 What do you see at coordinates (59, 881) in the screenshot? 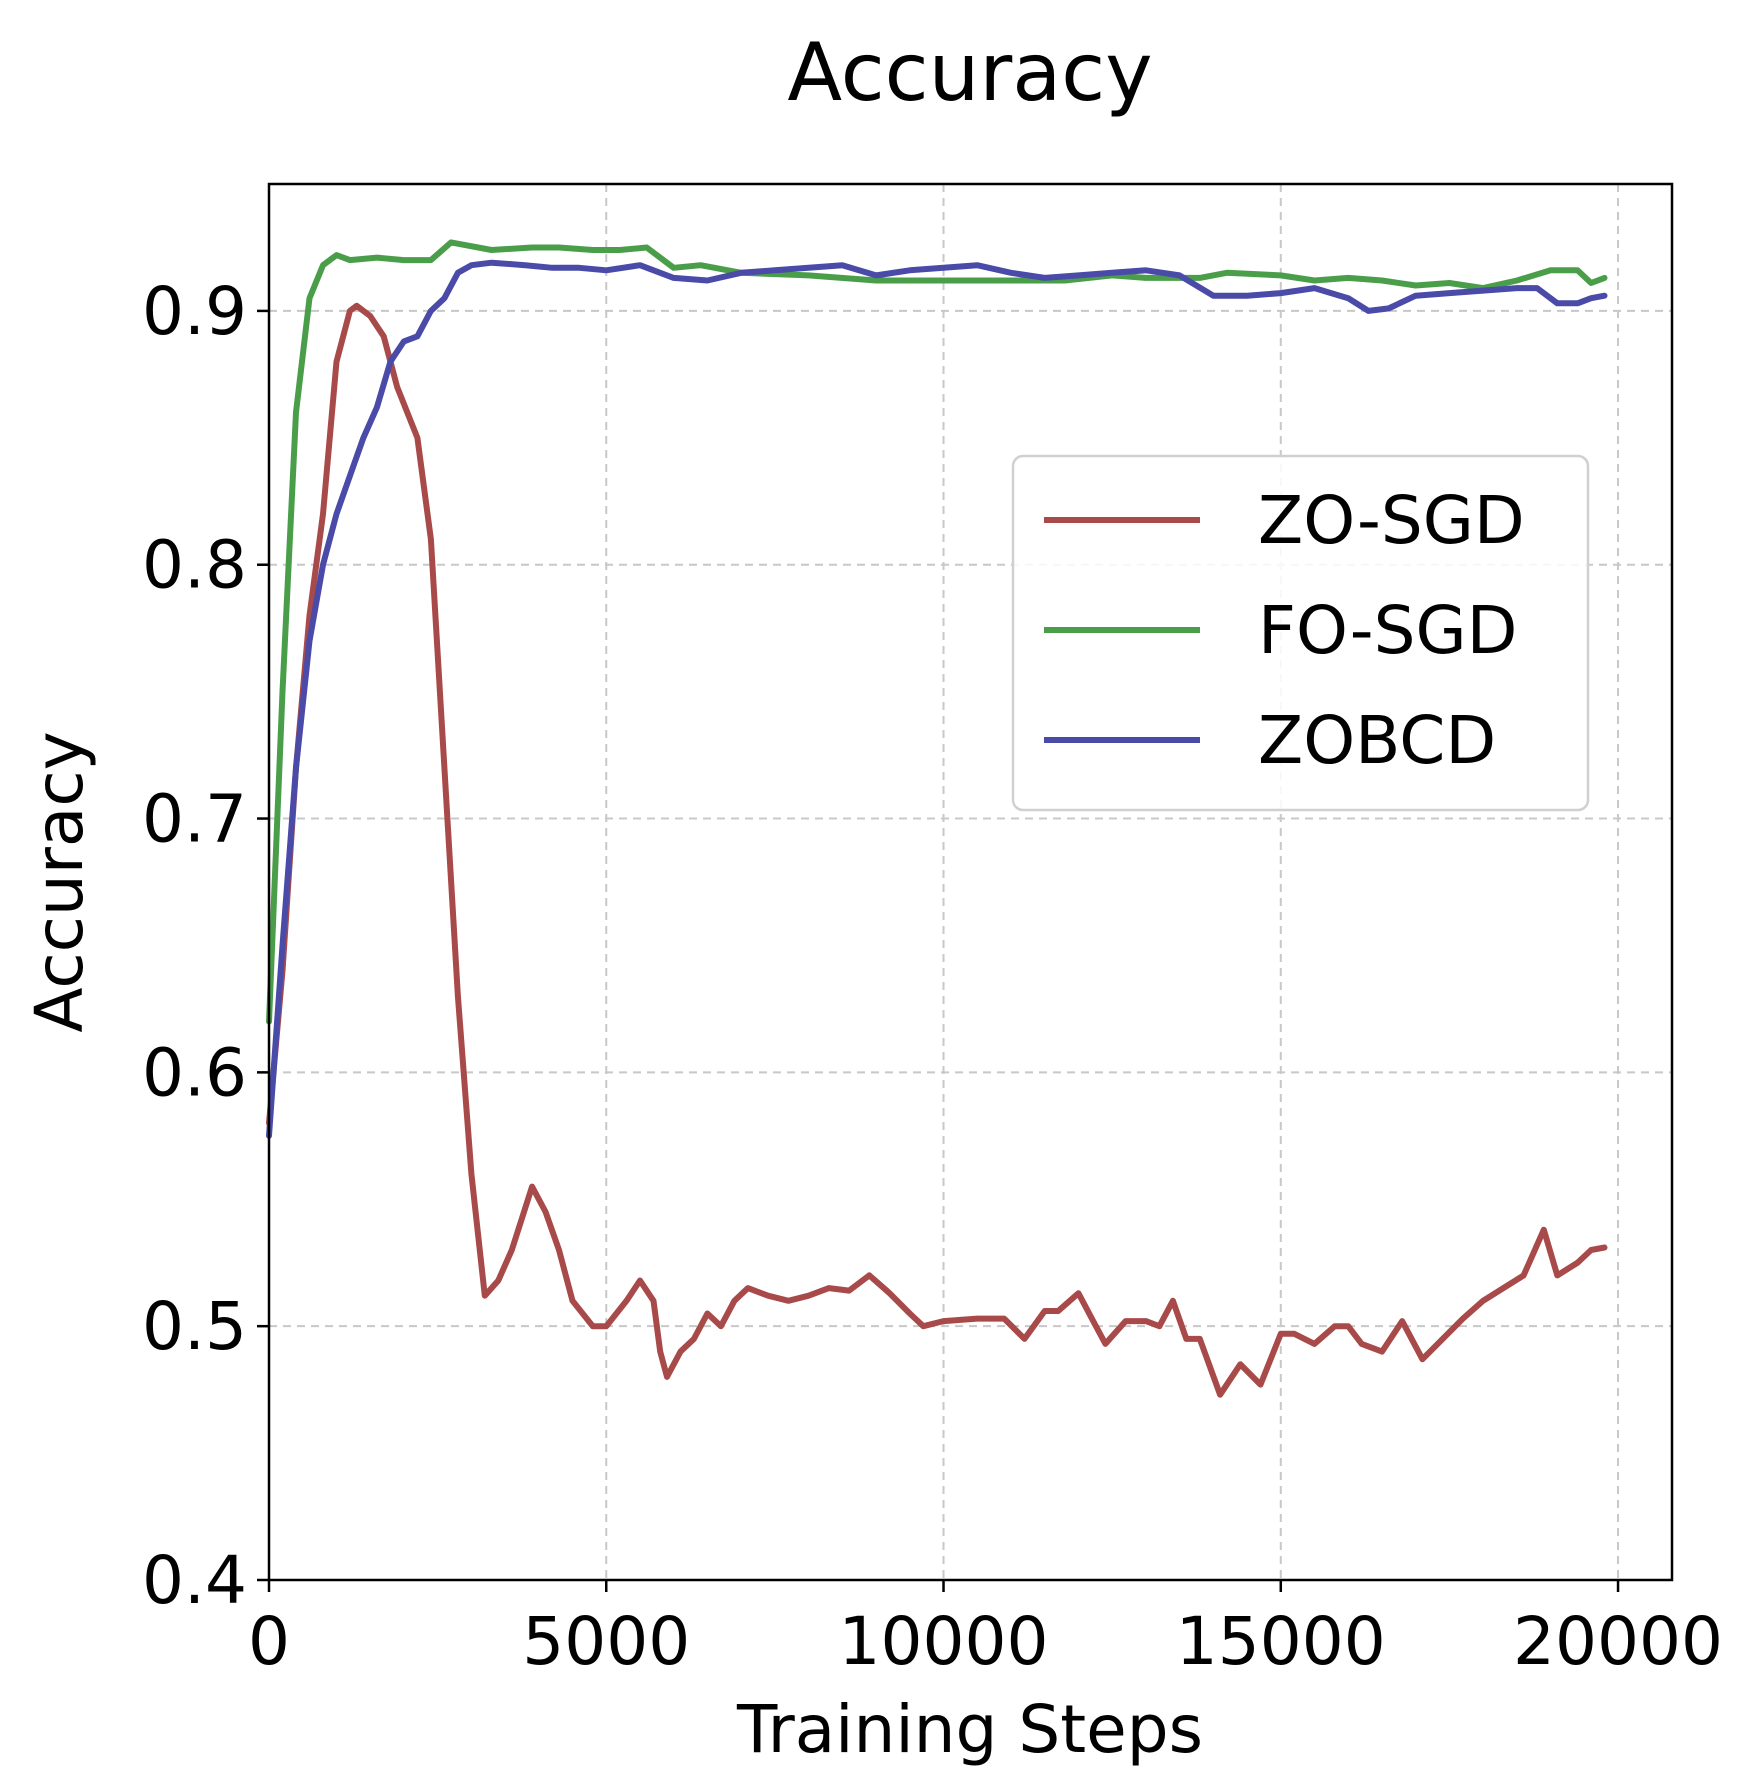
I see `y-axis-label: Accuracy` at bounding box center [59, 881].